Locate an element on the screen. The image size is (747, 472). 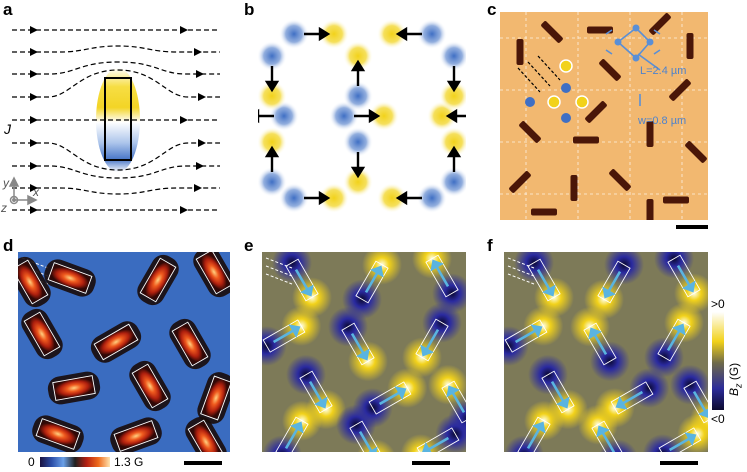
panel-e-scale-bar is located at coordinates (431, 463).